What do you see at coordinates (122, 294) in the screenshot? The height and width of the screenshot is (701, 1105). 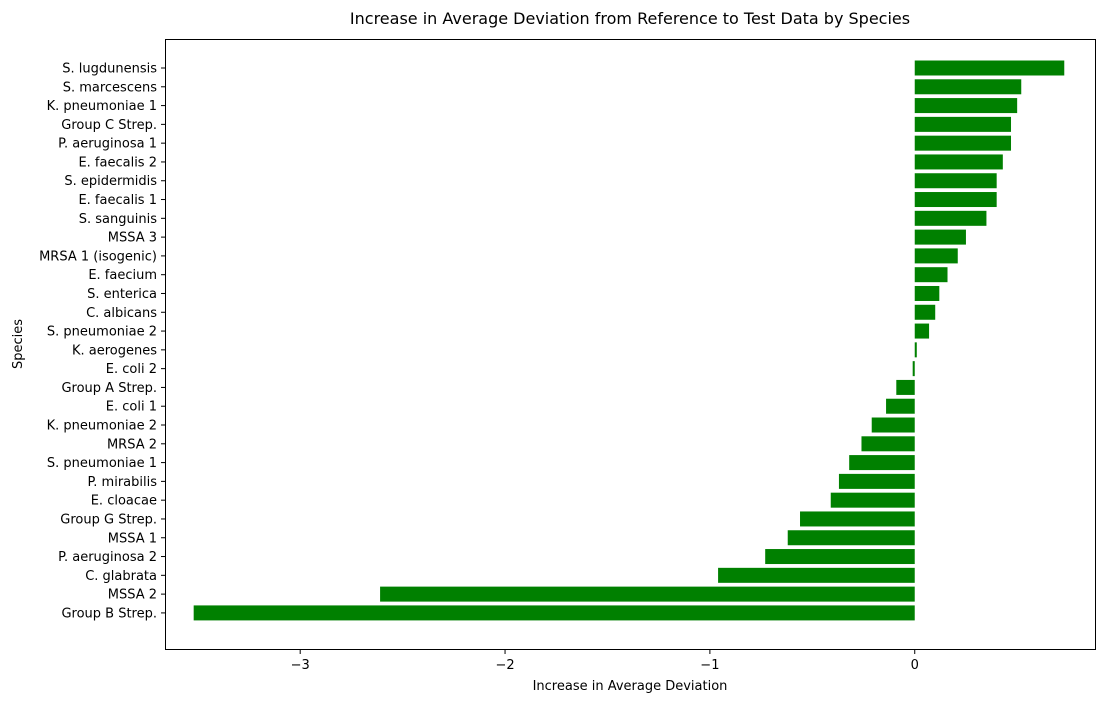 I see `y-tick-label: S. enterica` at bounding box center [122, 294].